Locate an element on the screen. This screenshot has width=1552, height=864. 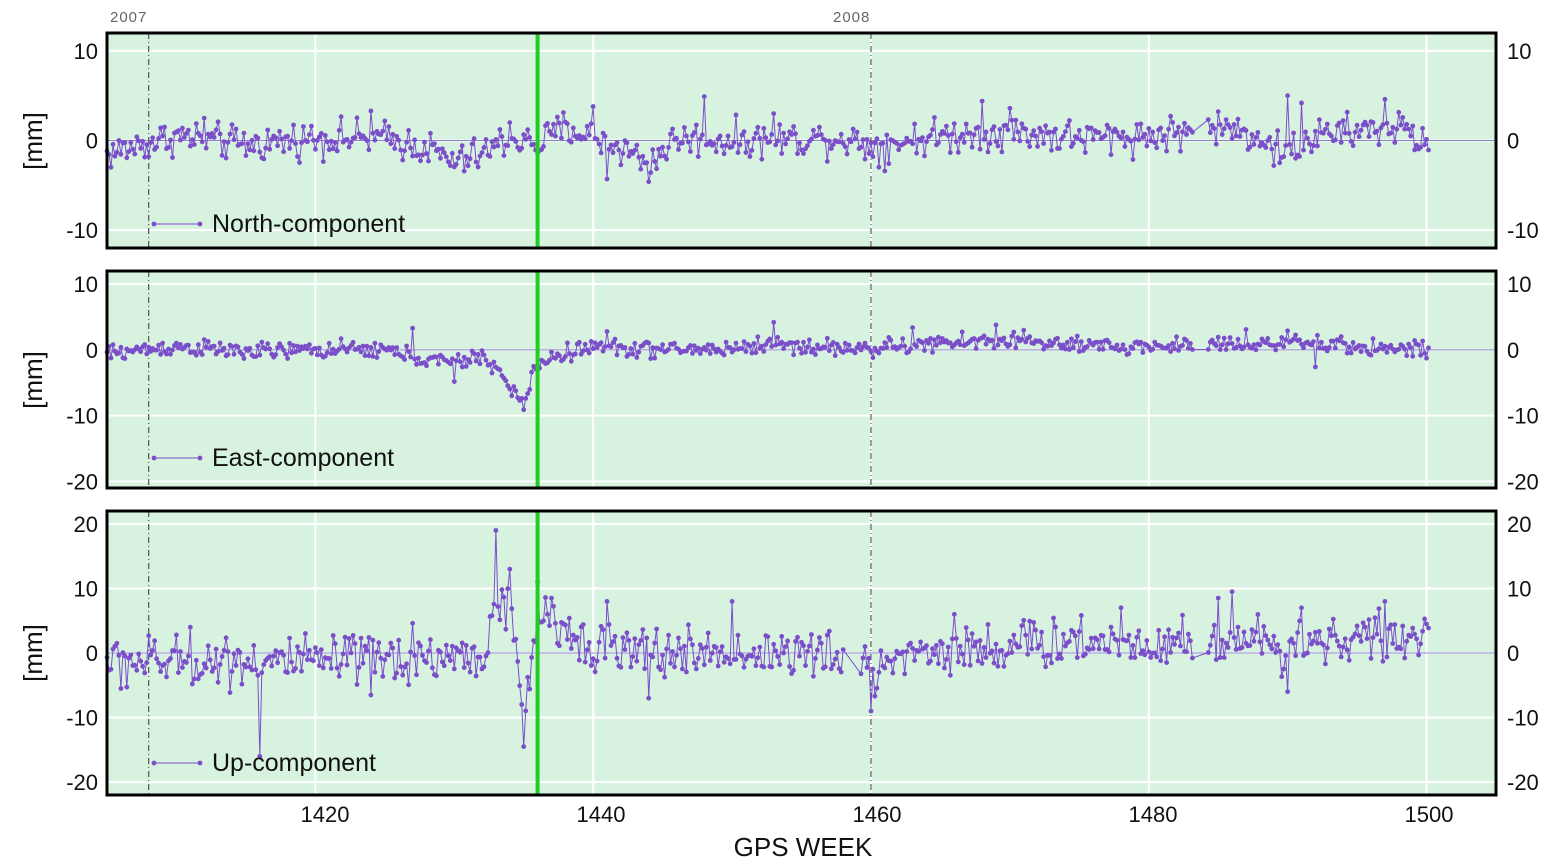
y-tick-label-left: 10 is located at coordinates (86, 284).